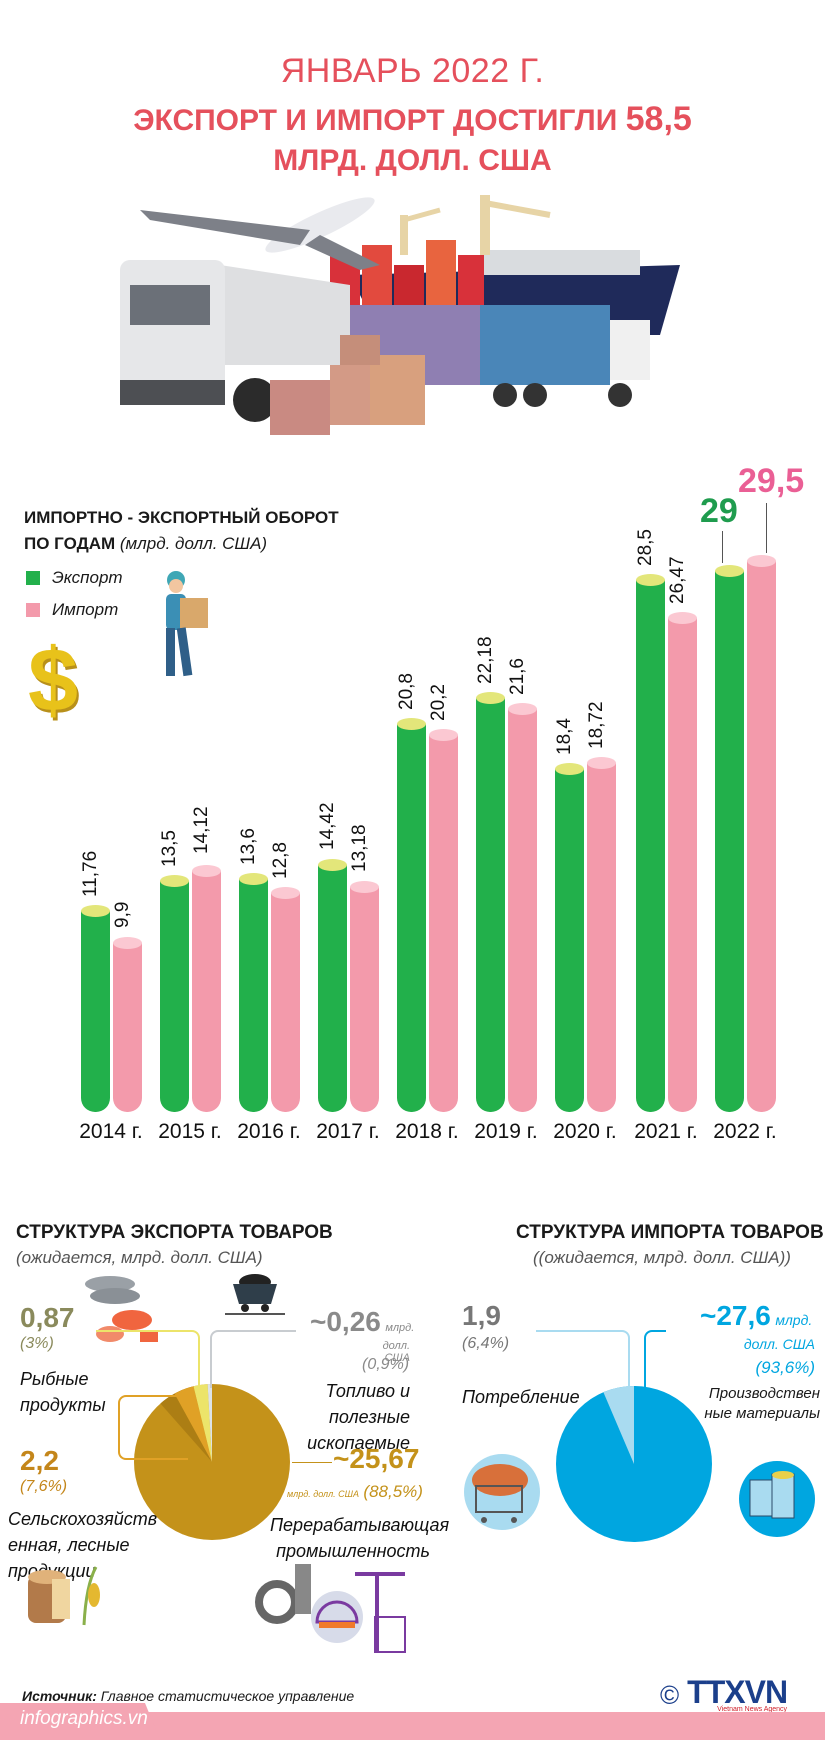 This screenshot has height=1740, width=825. What do you see at coordinates (779, 1344) in the screenshot?
I see `production-unit-2: долл. США` at bounding box center [779, 1344].